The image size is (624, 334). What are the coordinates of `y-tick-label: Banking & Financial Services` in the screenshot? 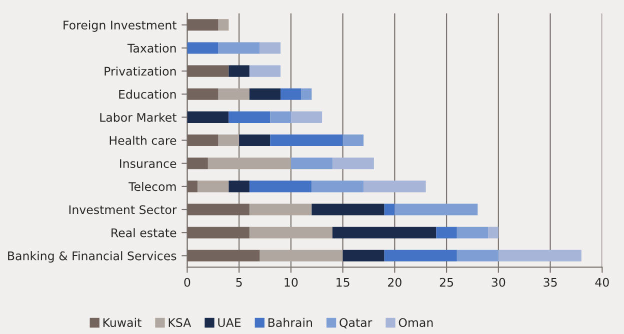 It's located at (92, 257).